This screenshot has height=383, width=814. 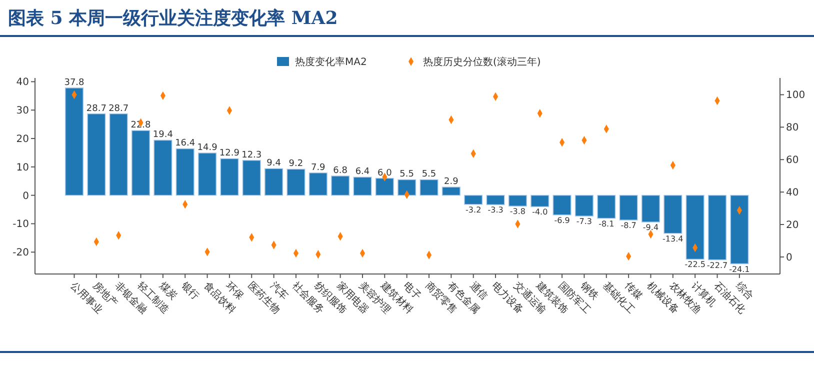 I want to click on y2-tick-label: 0, so click(x=789, y=258).